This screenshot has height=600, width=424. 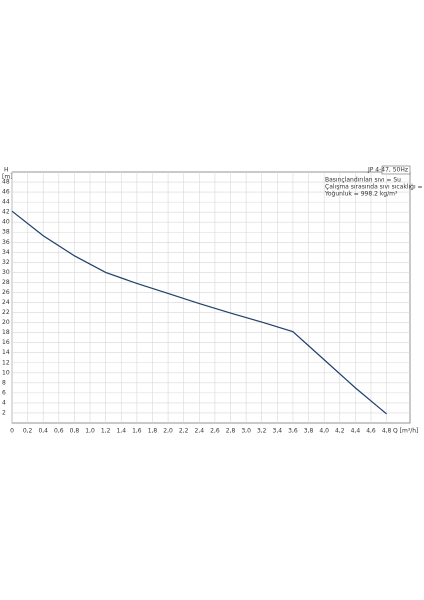 What do you see at coordinates (6, 282) in the screenshot?
I see `y-tick-label: 28` at bounding box center [6, 282].